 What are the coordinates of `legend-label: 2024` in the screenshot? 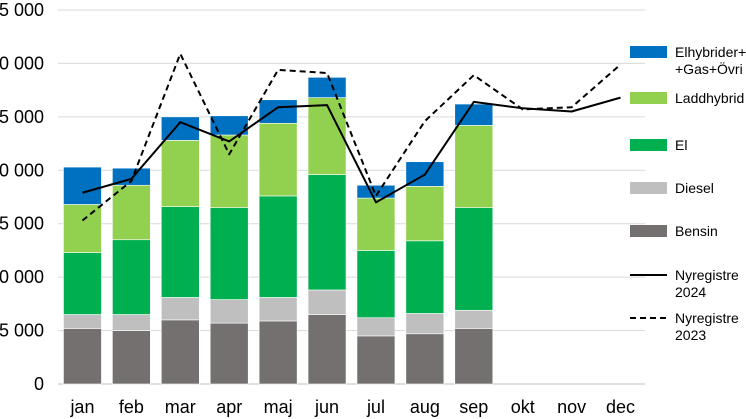 It's located at (690, 292).